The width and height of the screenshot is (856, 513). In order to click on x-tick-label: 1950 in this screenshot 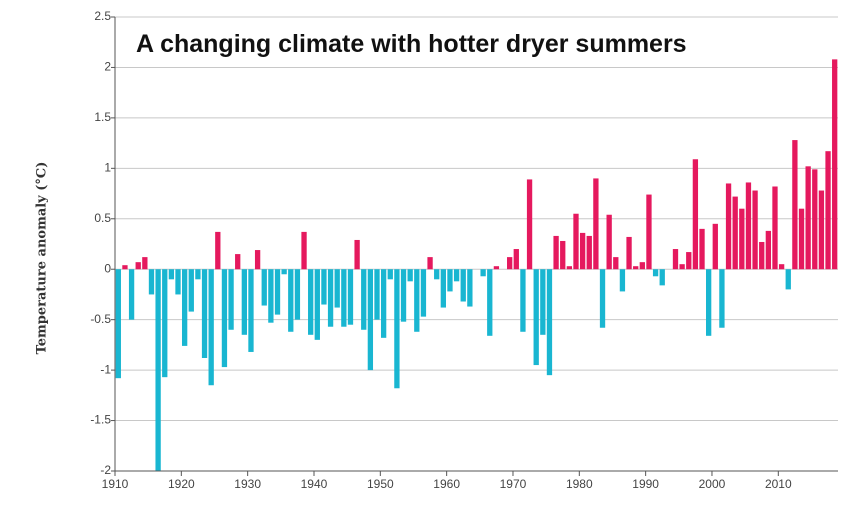, I will do `click(380, 484)`.